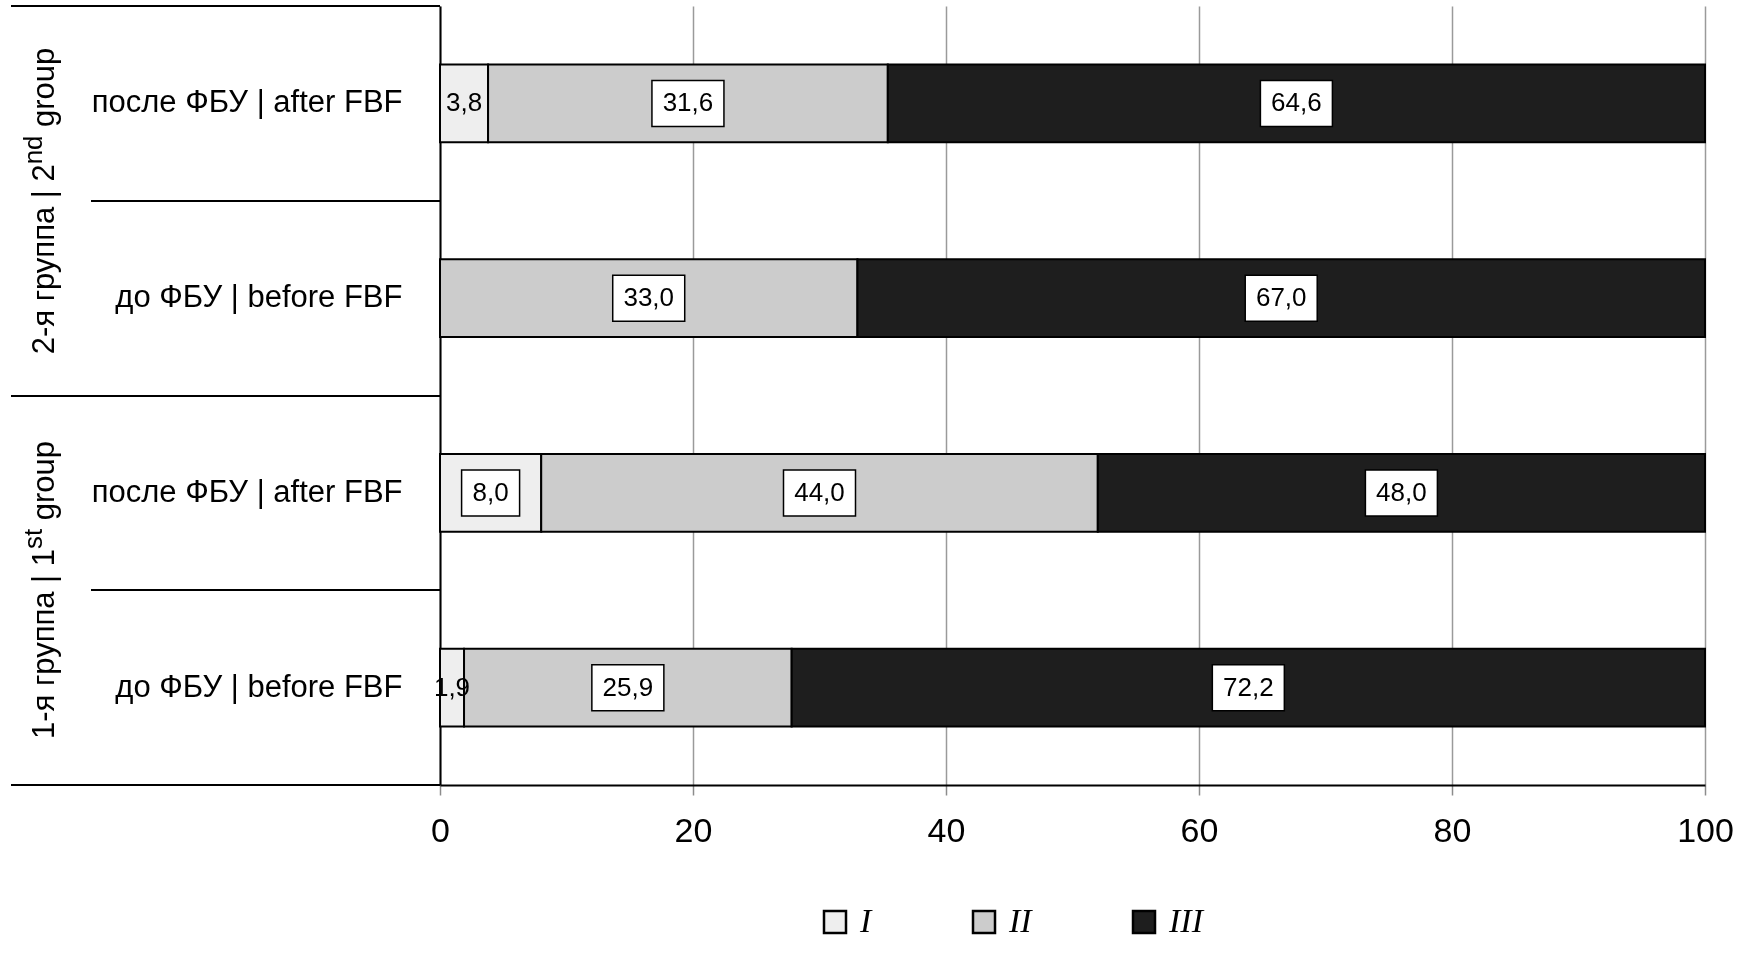 Image resolution: width=1738 pixels, height=960 pixels. What do you see at coordinates (688, 102) in the screenshot?
I see `data-label: 31,6` at bounding box center [688, 102].